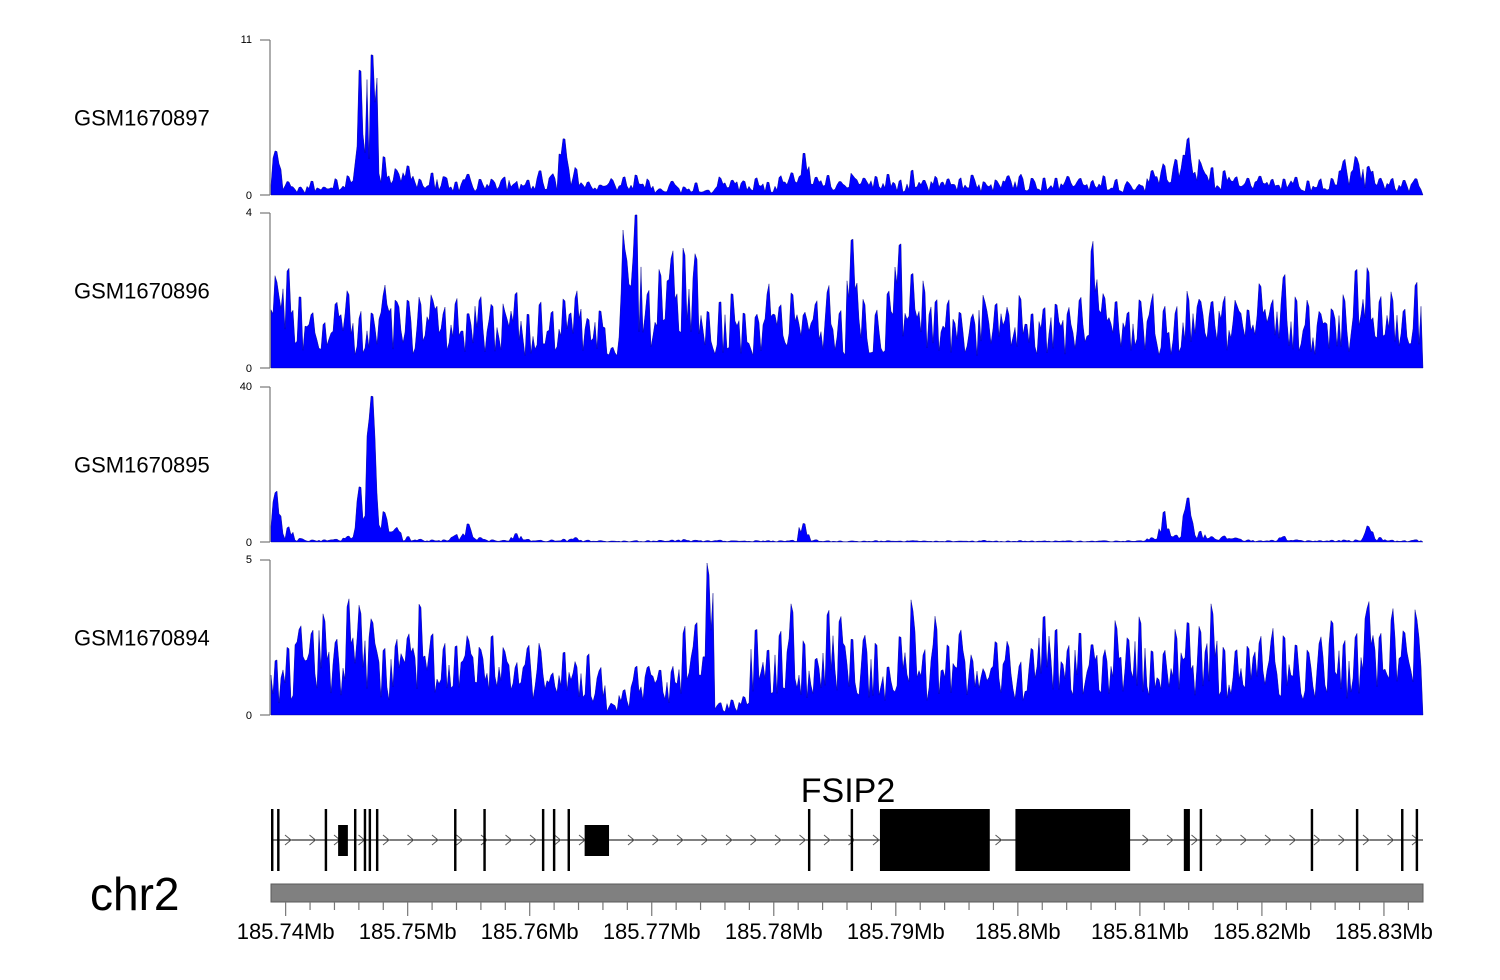 The image size is (1500, 980). Describe the element at coordinates (1140, 931) in the screenshot. I see `axis-tick-label: 185.81Mb` at that location.